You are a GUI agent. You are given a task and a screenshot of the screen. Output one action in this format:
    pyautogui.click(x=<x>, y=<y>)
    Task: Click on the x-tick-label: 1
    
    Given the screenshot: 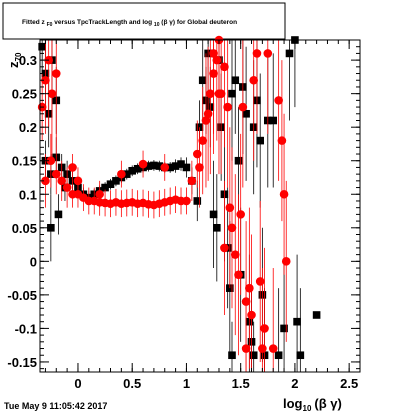 What is the action you would take?
    pyautogui.click(x=186, y=383)
    